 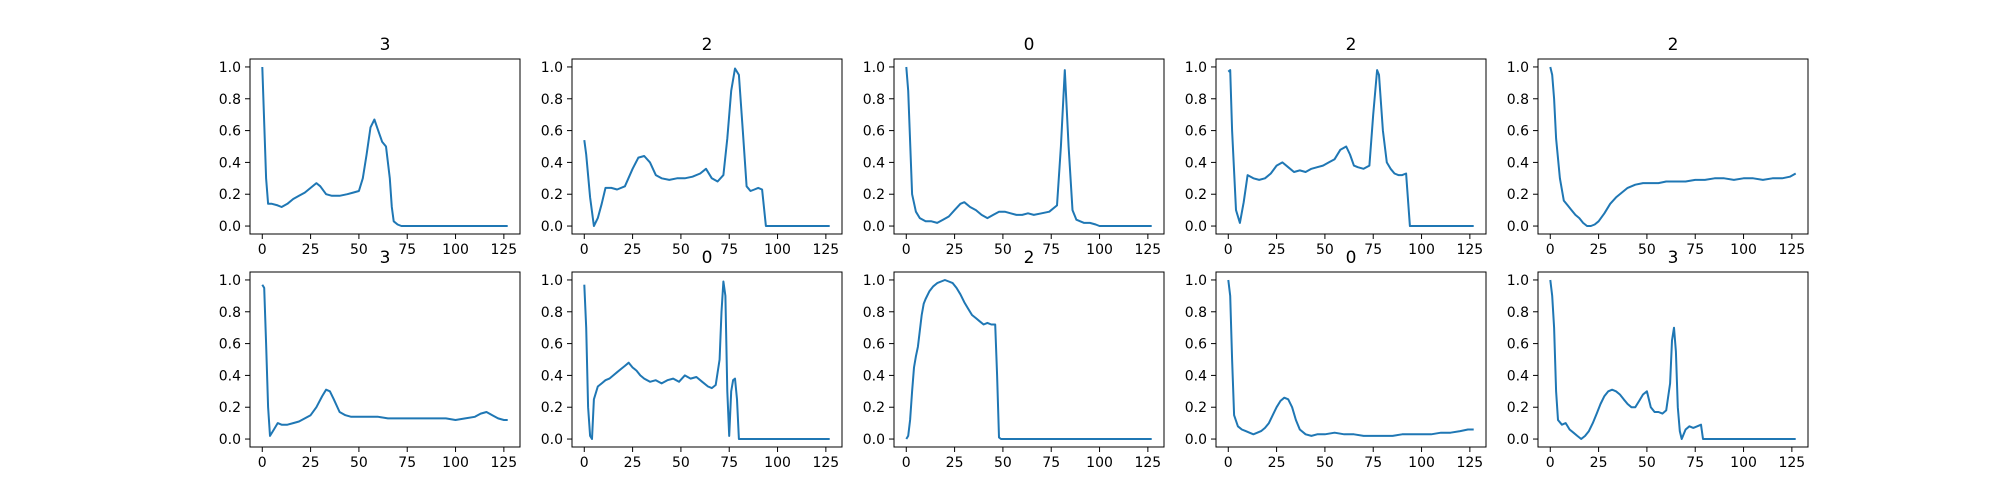 I want to click on subplot-4: 2 0 25 50 75 100 125 0.0 0.2 0.4 0.6 0.8 1.0, so click(x=1336, y=146).